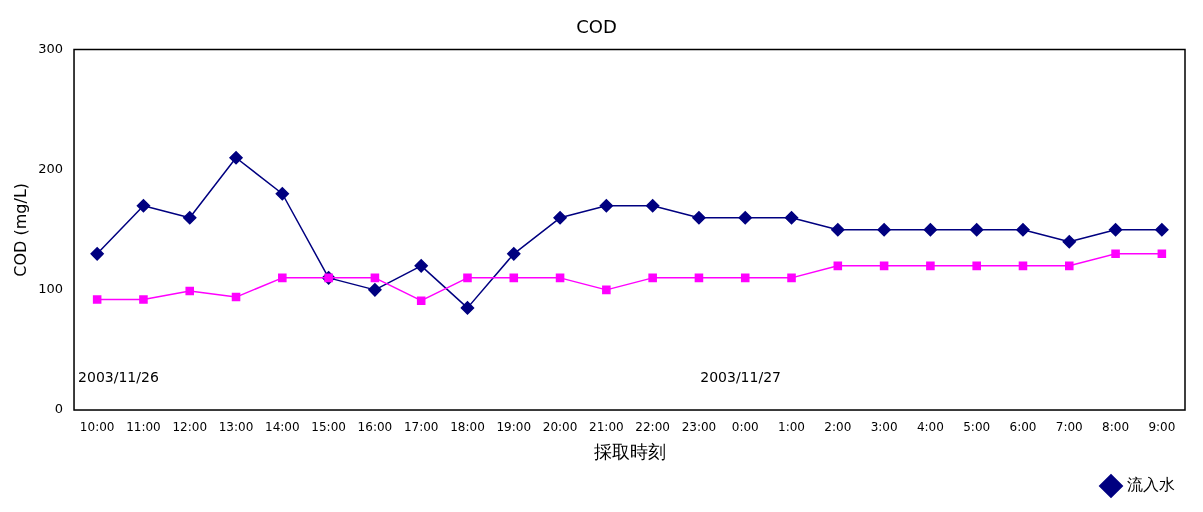 The width and height of the screenshot is (1203, 512). Describe the element at coordinates (930, 427) in the screenshot. I see `x-tick-label: 4:00` at that location.